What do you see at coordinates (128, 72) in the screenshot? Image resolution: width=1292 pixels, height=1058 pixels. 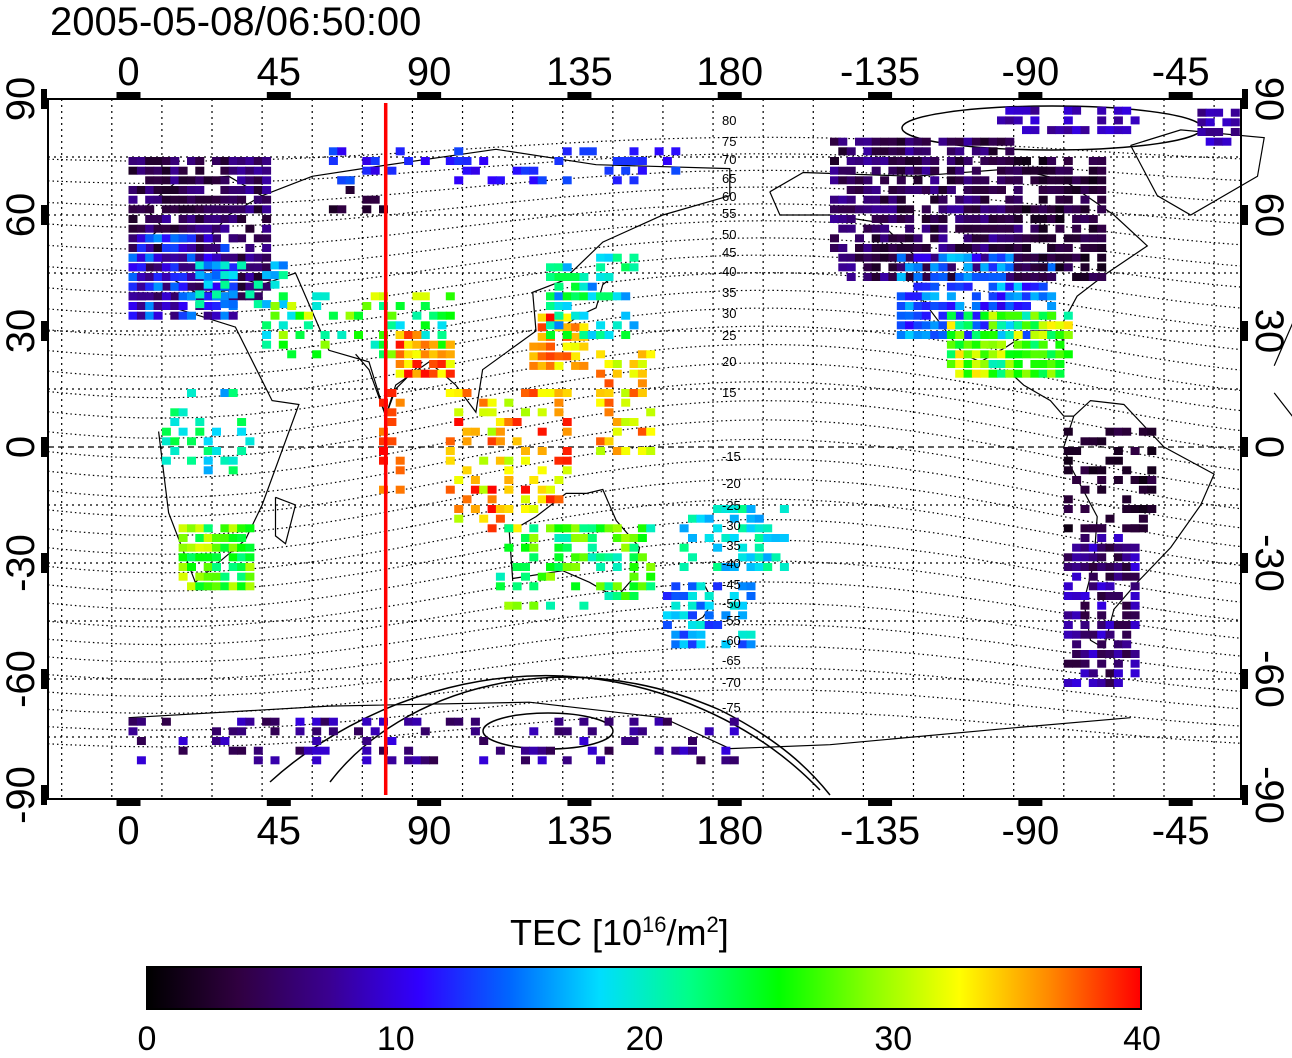 I see `top-lon-label: 0` at bounding box center [128, 72].